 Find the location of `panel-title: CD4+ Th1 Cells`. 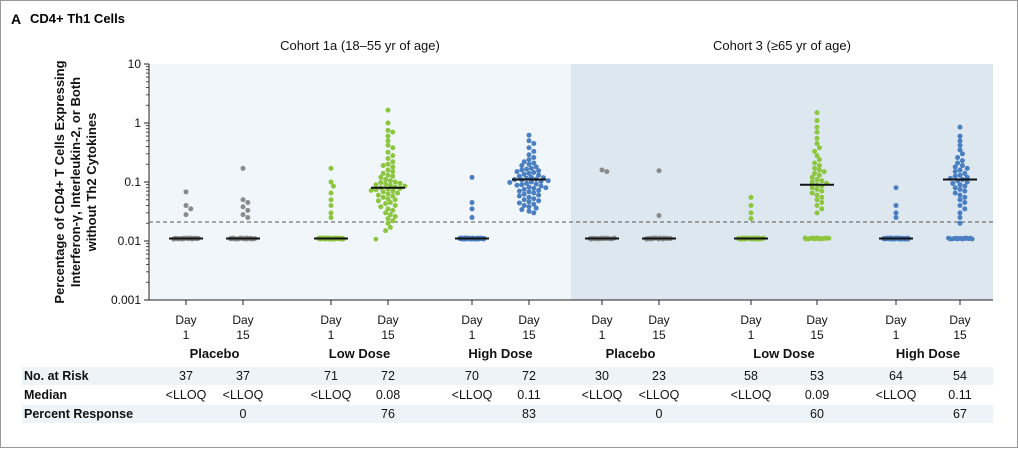

panel-title: CD4+ Th1 Cells is located at coordinates (78, 18).